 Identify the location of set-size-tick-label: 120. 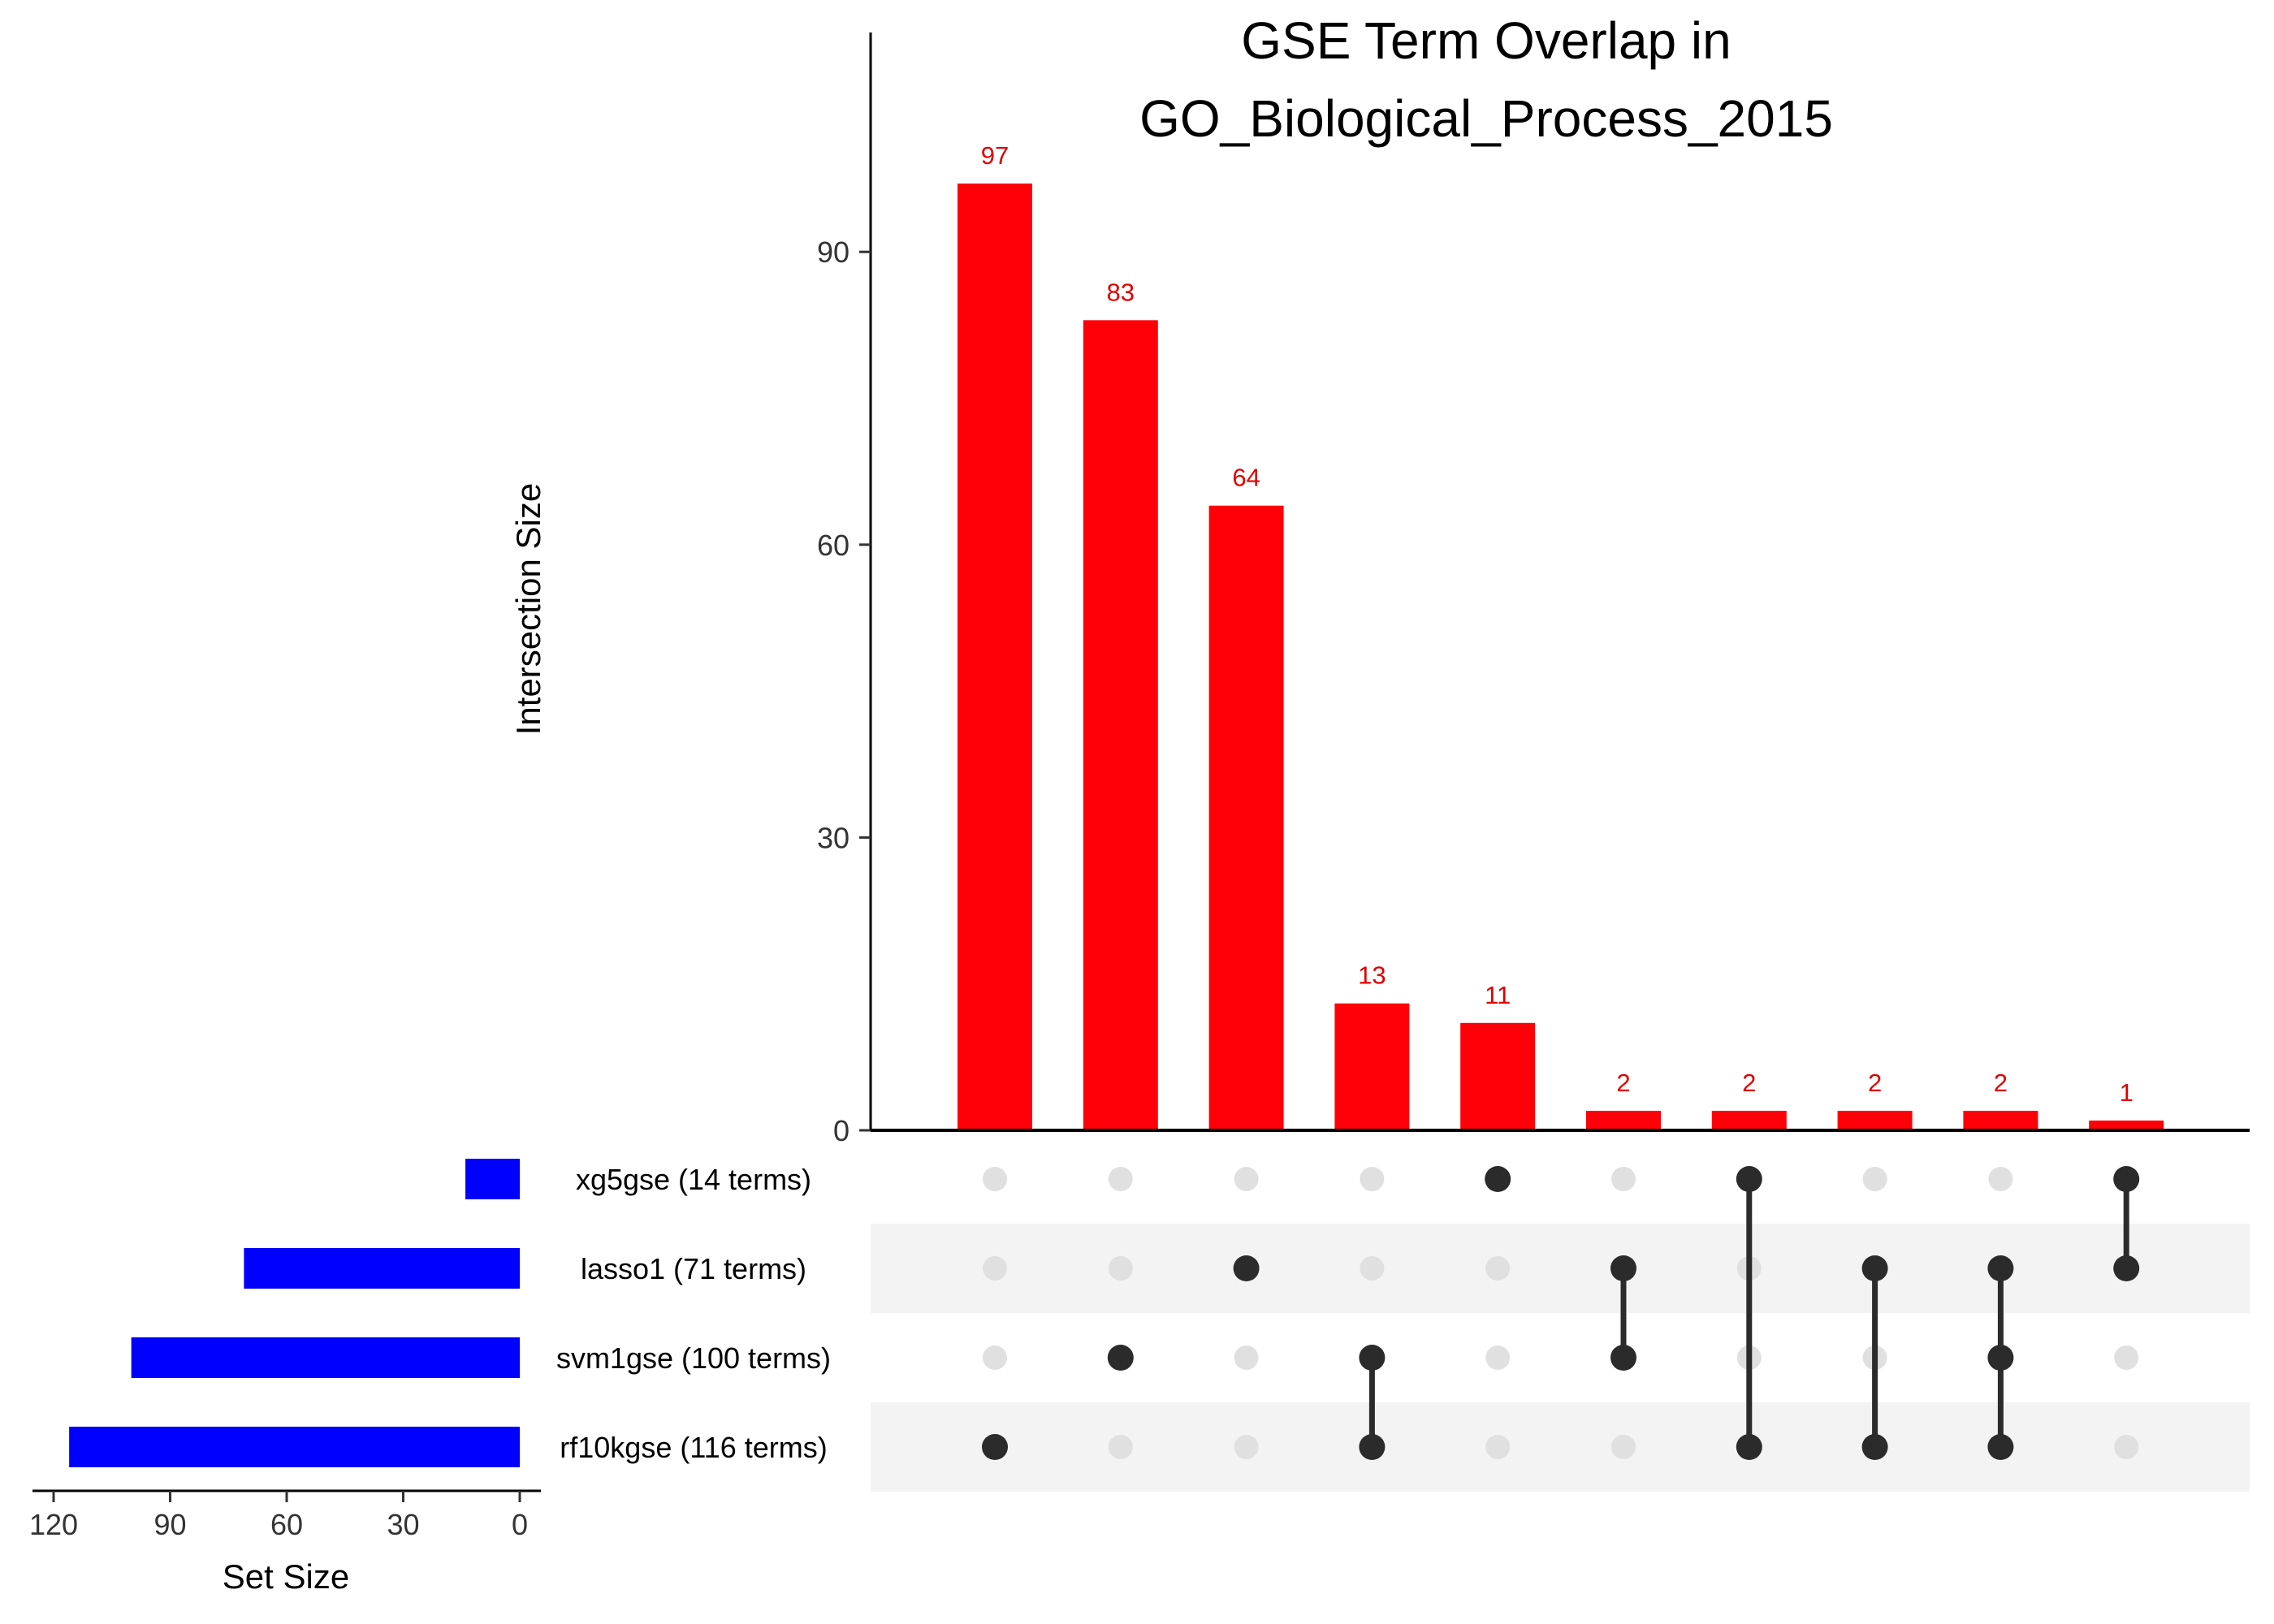
(53, 1525).